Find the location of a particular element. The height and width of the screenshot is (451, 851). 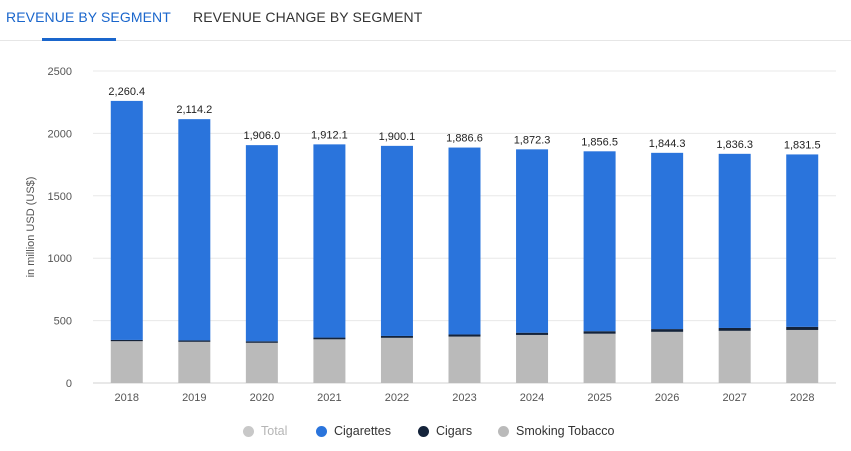

legend-label-cigarettes: Cigarettes is located at coordinates (362, 431).